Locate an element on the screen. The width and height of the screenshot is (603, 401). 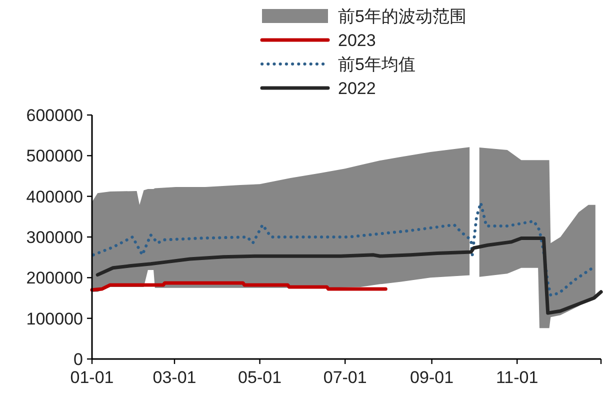
y-tick-label: 200000 is located at coordinates (54, 278).